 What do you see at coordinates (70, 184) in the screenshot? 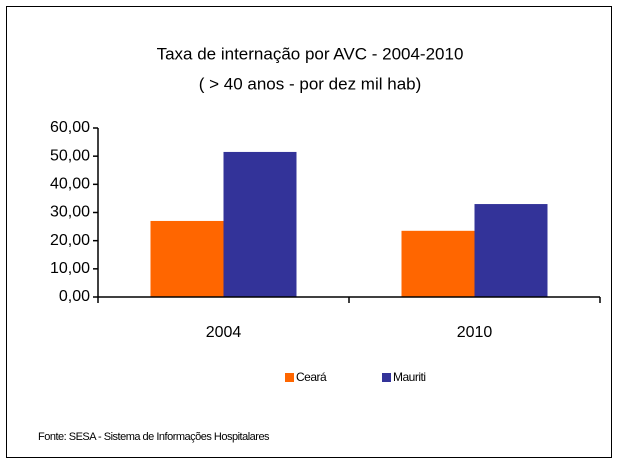
I see `y-tick-label: 40,00` at bounding box center [70, 184].